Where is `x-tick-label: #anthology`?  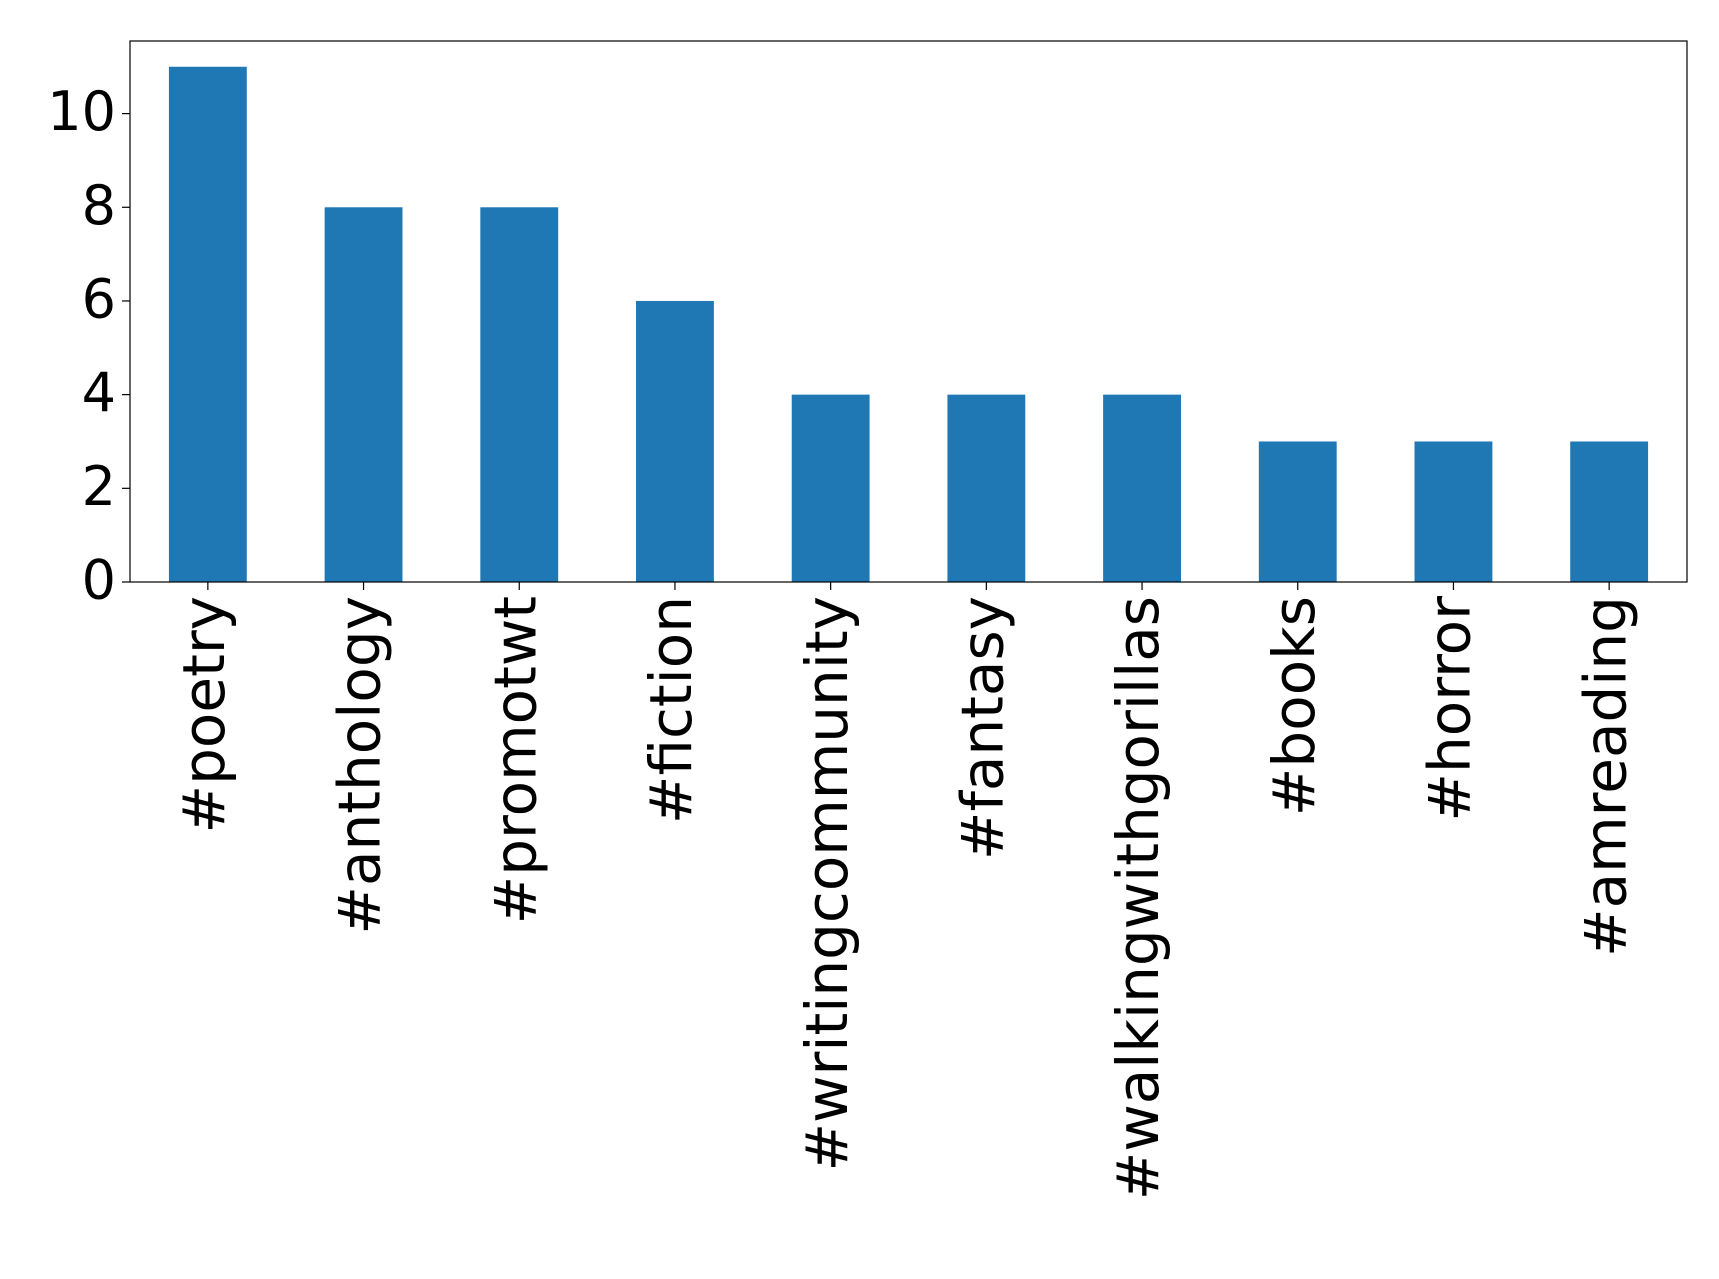
x-tick-label: #anthology is located at coordinates (360, 765).